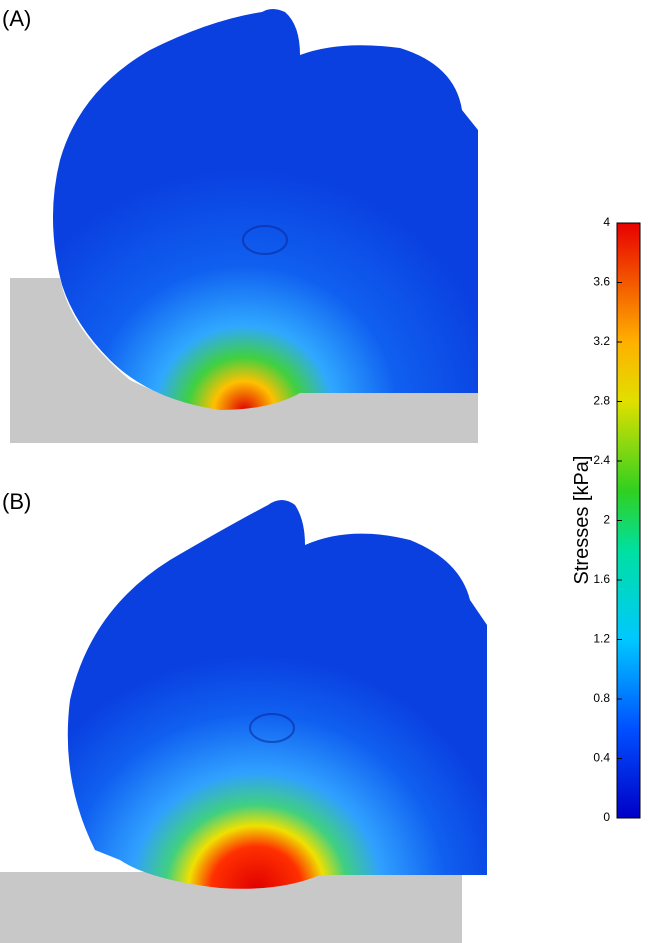  Describe the element at coordinates (601, 341) in the screenshot. I see `tick-label: 3.2` at that location.